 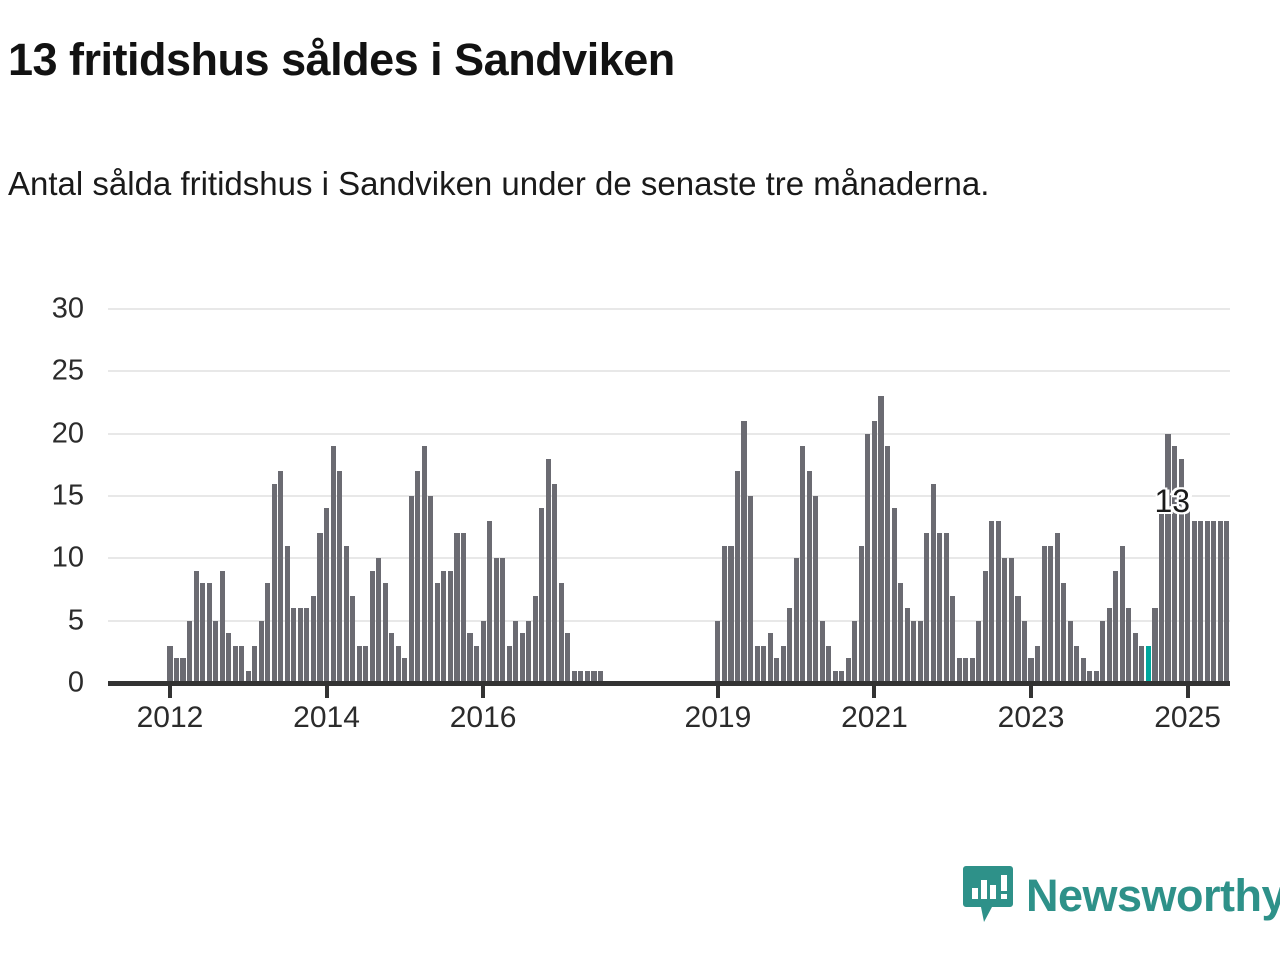 What do you see at coordinates (988, 895) in the screenshot?
I see `newsworthy-bar-chart-bubble-icon` at bounding box center [988, 895].